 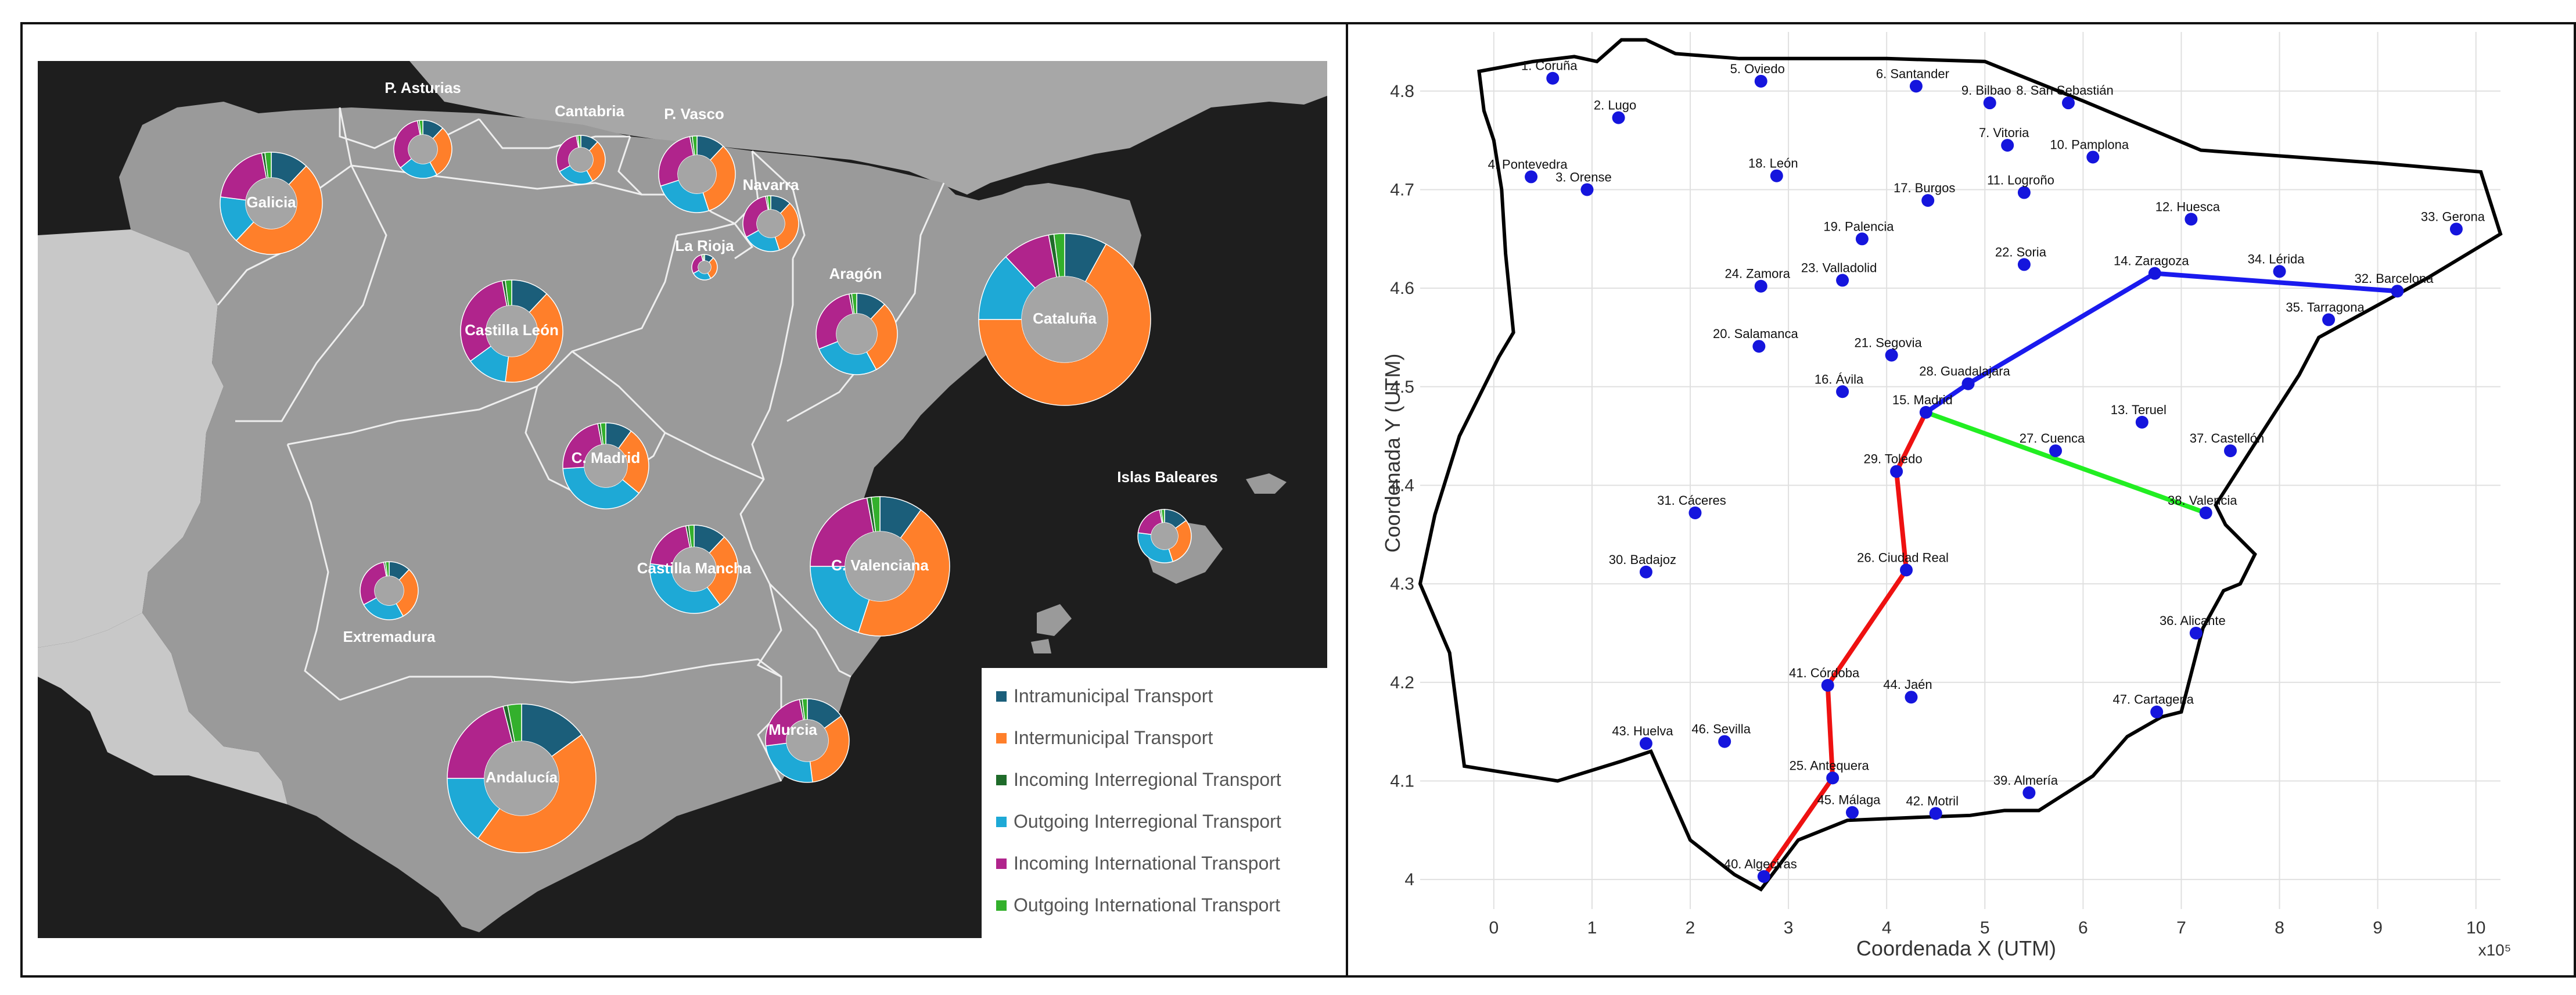 What do you see at coordinates (1054, 620) in the screenshot?
I see `ibiza-land` at bounding box center [1054, 620].